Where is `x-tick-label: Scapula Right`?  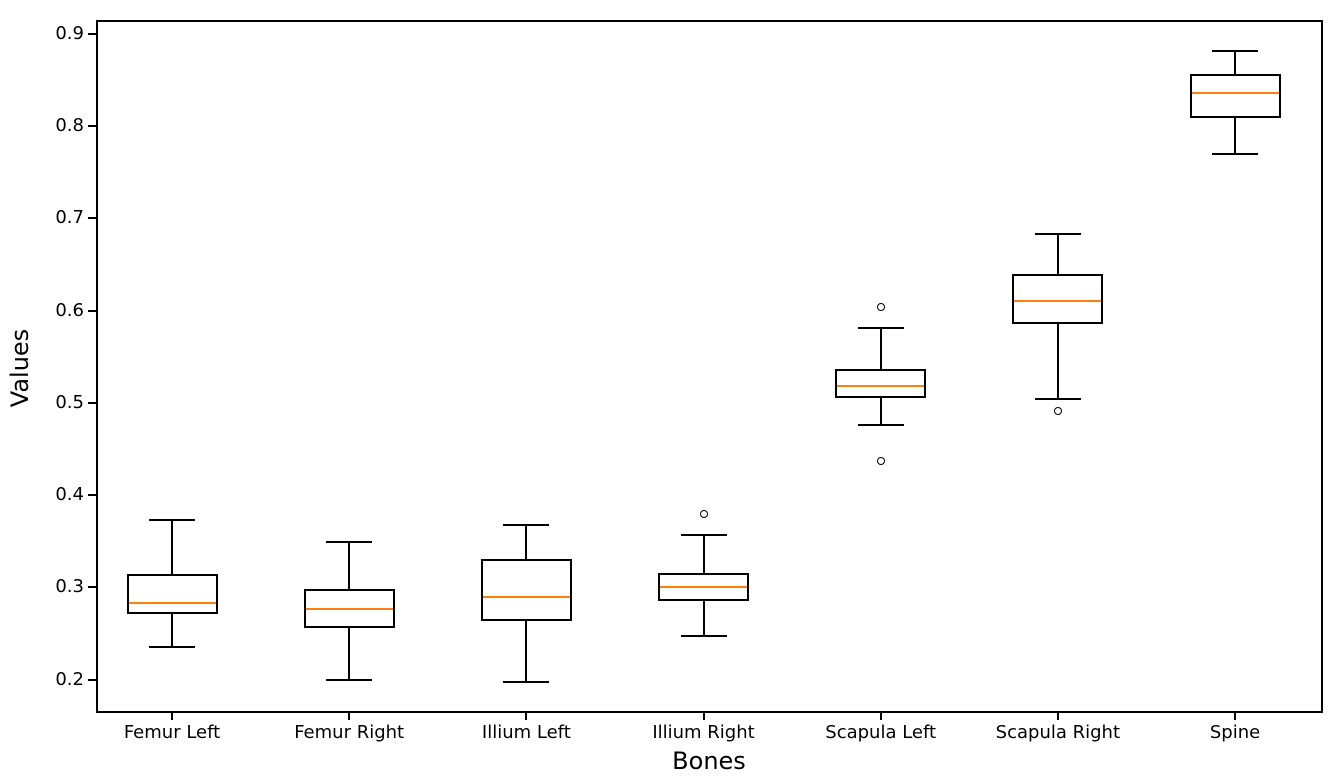 x-tick-label: Scapula Right is located at coordinates (1058, 732).